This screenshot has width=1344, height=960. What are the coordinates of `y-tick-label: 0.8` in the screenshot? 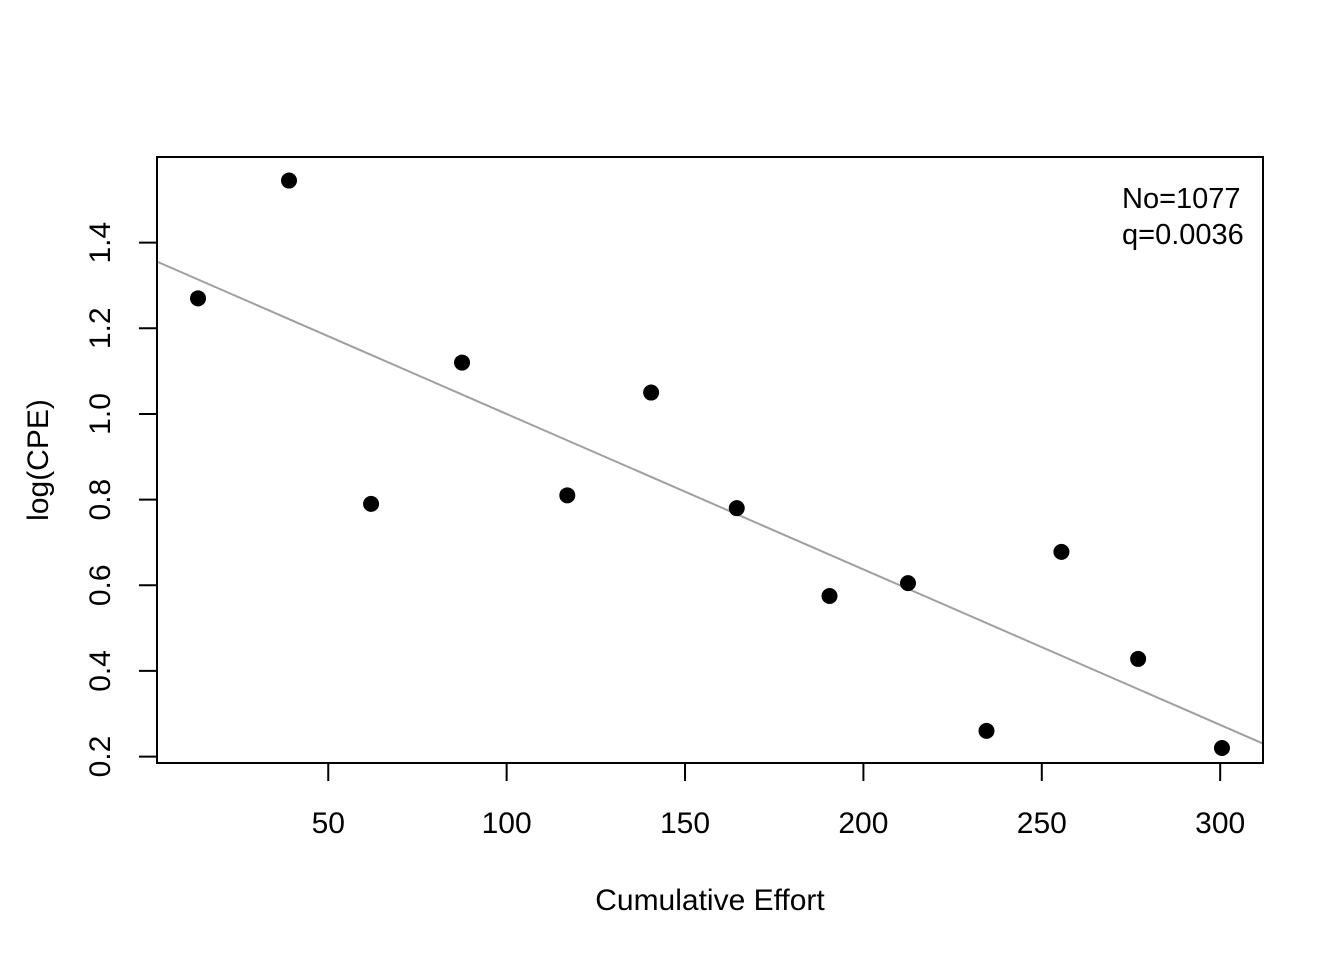 It's located at (100, 500).